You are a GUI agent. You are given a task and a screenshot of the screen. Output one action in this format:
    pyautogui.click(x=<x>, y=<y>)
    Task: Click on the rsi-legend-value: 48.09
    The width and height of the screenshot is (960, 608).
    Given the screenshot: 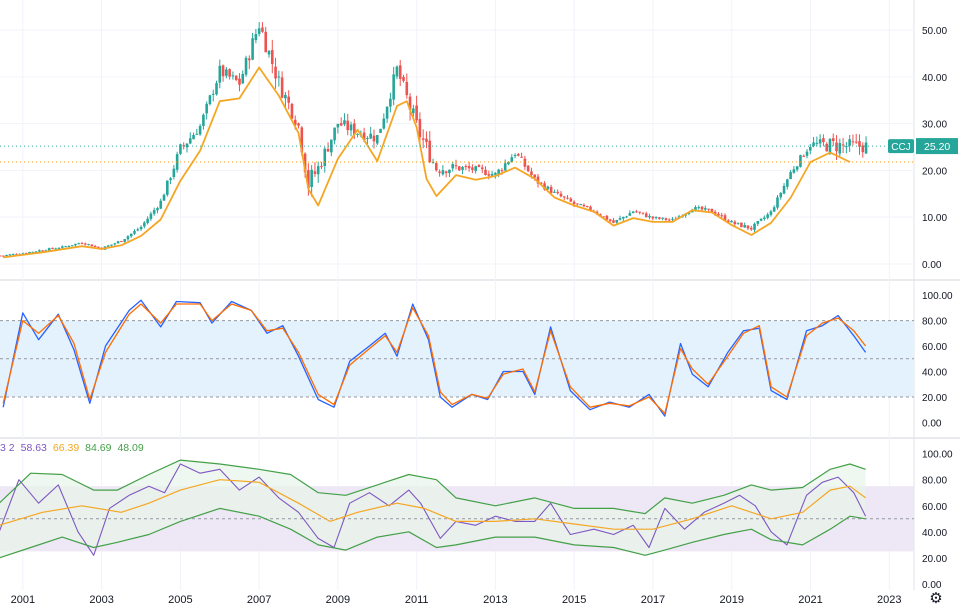 What is the action you would take?
    pyautogui.click(x=130, y=448)
    